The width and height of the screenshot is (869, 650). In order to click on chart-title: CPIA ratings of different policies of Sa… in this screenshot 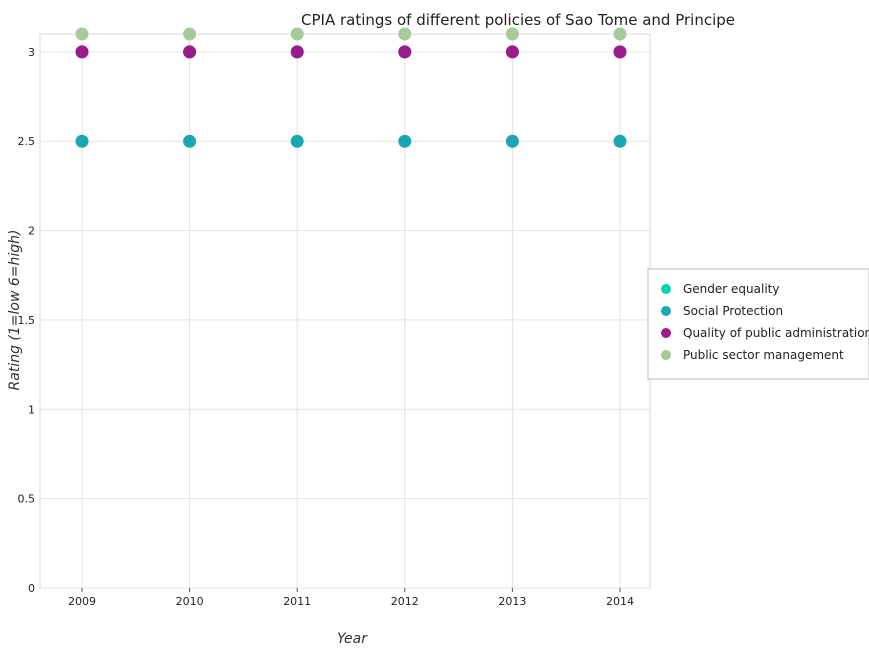, I will do `click(518, 20)`.